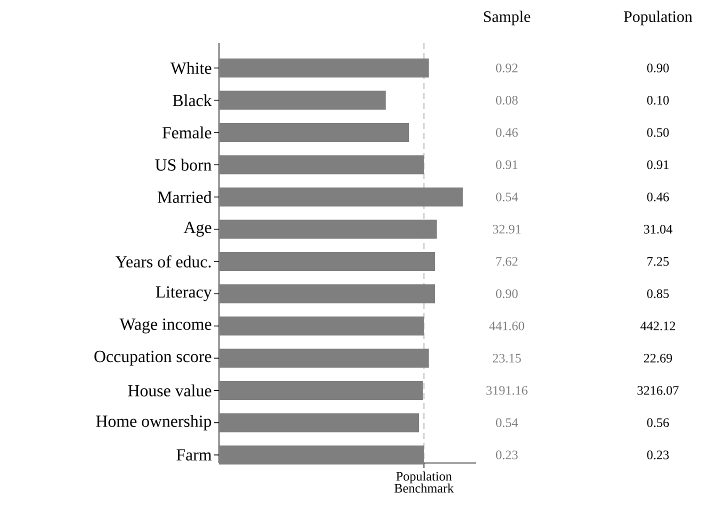 This screenshot has width=719, height=514. I want to click on text: 441.60, so click(506, 326).